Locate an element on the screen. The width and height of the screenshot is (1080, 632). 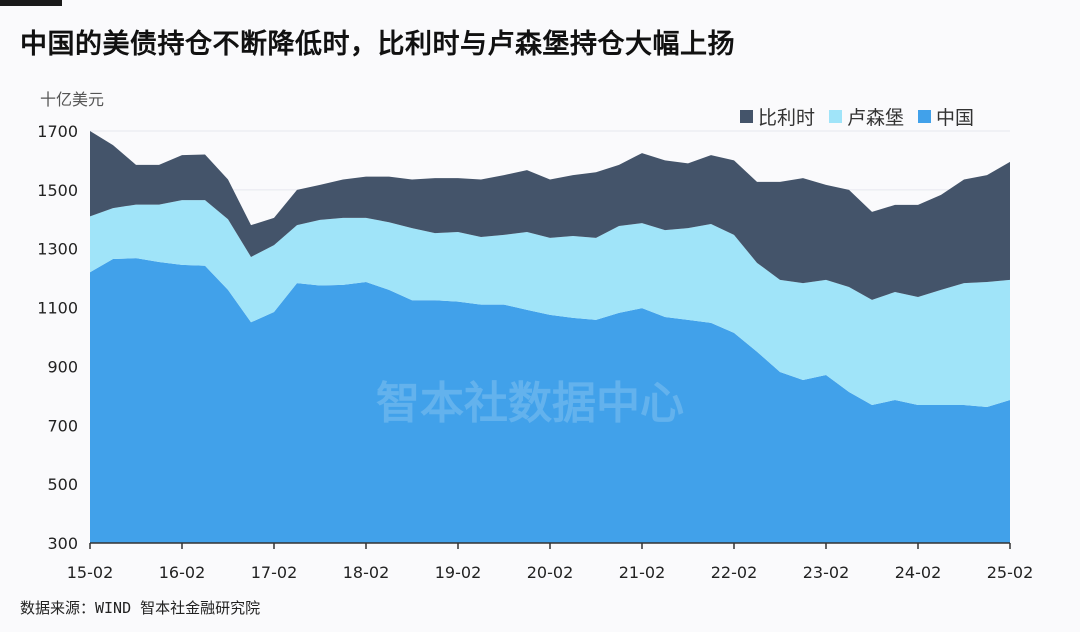
y-tick-label: 300 is located at coordinates (62, 543).